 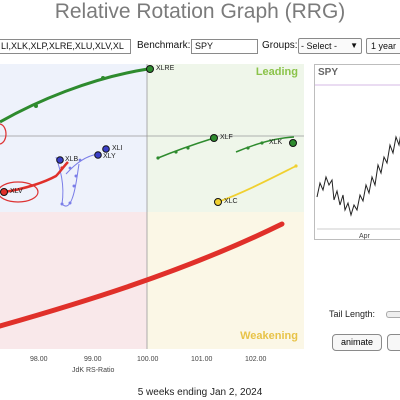 What do you see at coordinates (269, 336) in the screenshot?
I see `weakening-quadrant-label: Weakening` at bounding box center [269, 336].